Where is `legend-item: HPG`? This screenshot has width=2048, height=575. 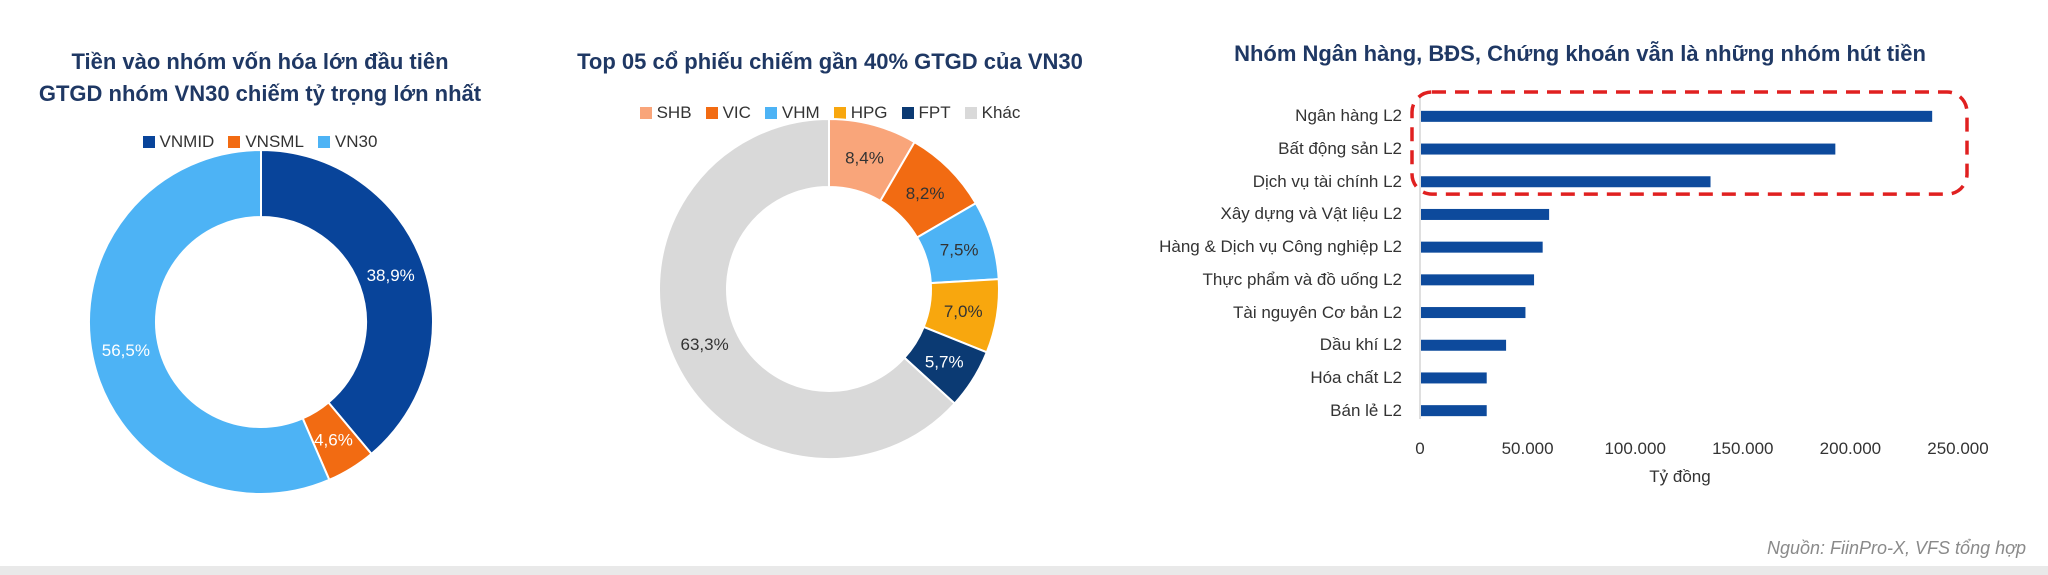 legend-item: HPG is located at coordinates (860, 113).